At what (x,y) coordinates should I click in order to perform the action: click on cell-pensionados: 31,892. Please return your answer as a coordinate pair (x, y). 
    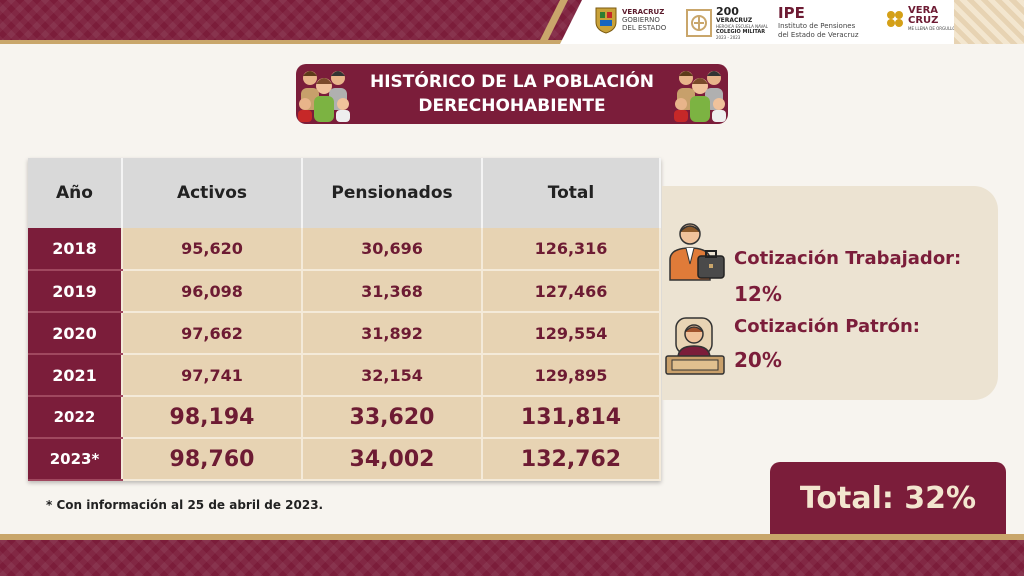
    Looking at the image, I should click on (392, 333).